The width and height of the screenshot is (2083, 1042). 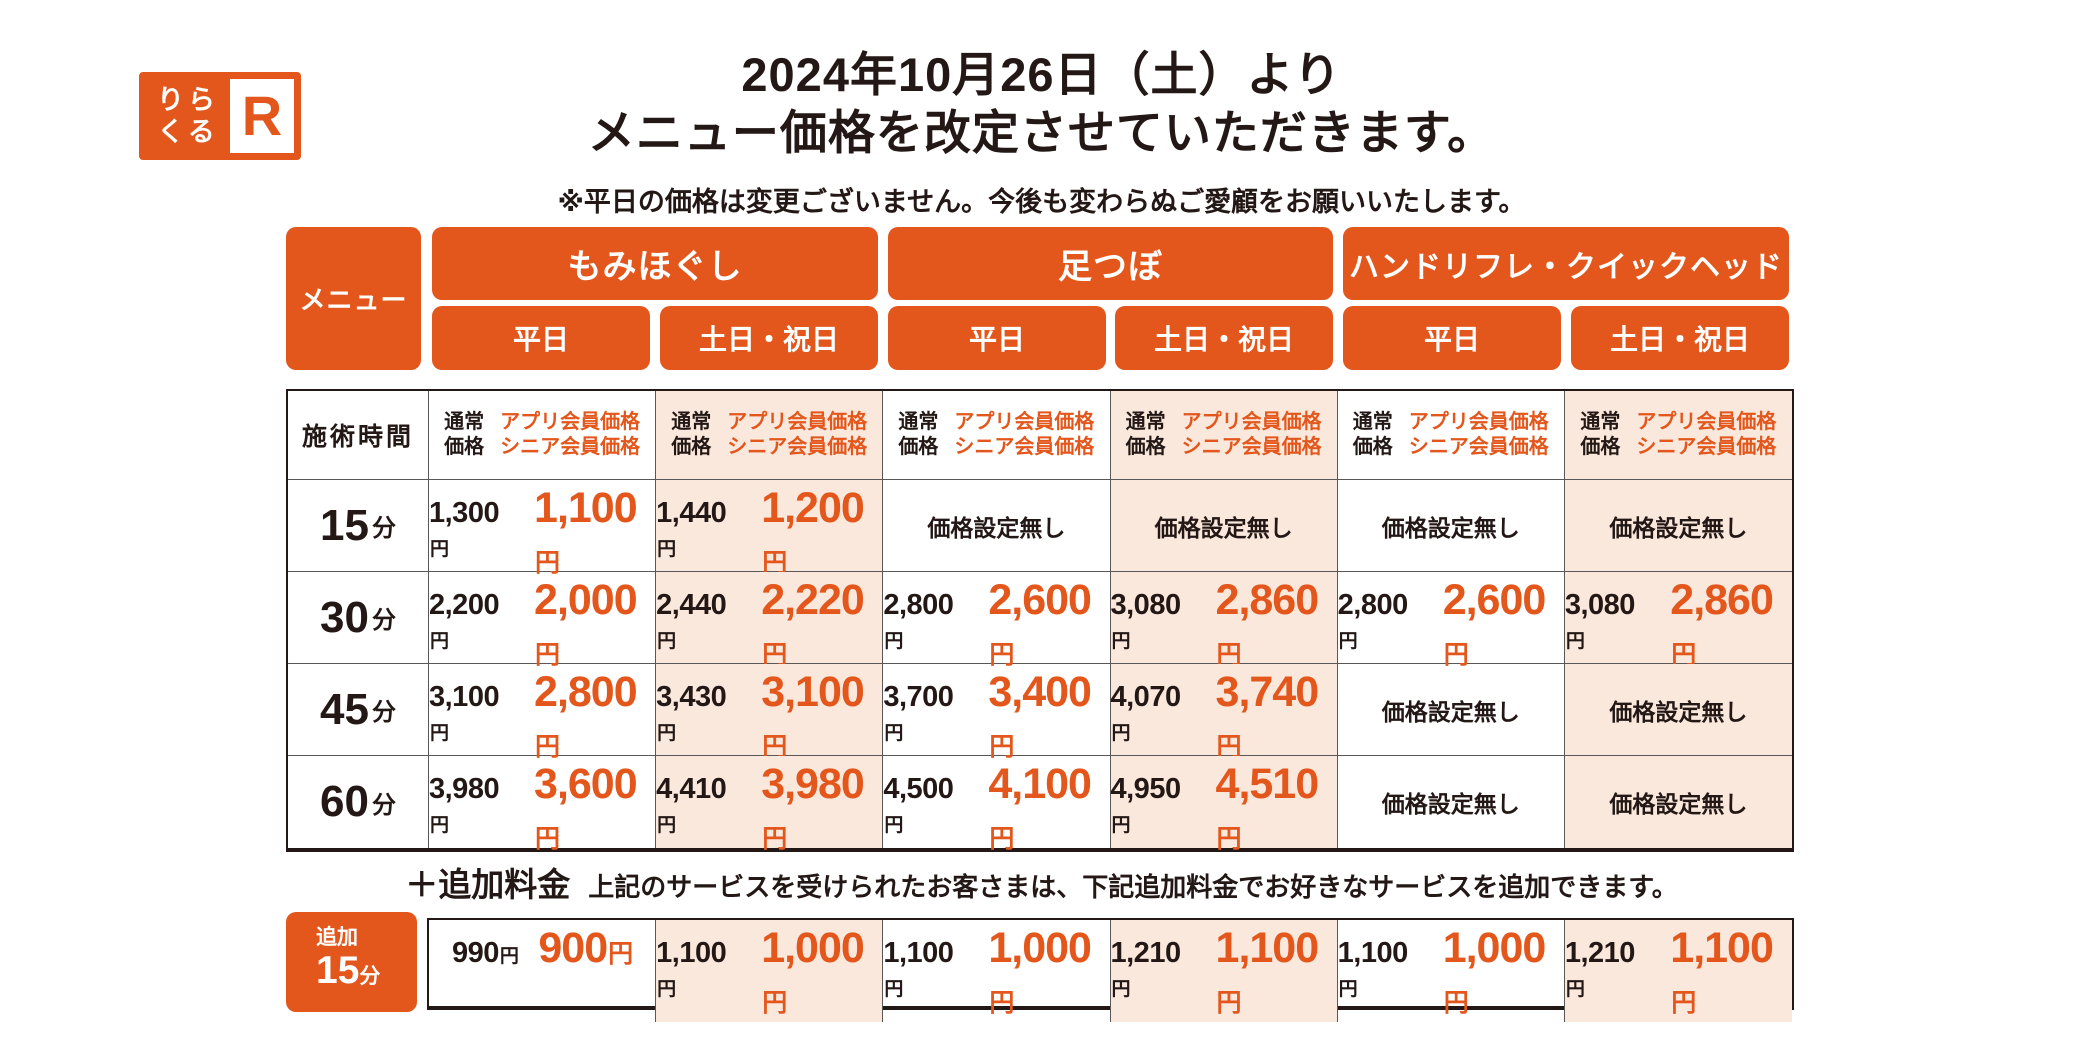 What do you see at coordinates (358, 802) in the screenshot?
I see `duration-60min: 60 分` at bounding box center [358, 802].